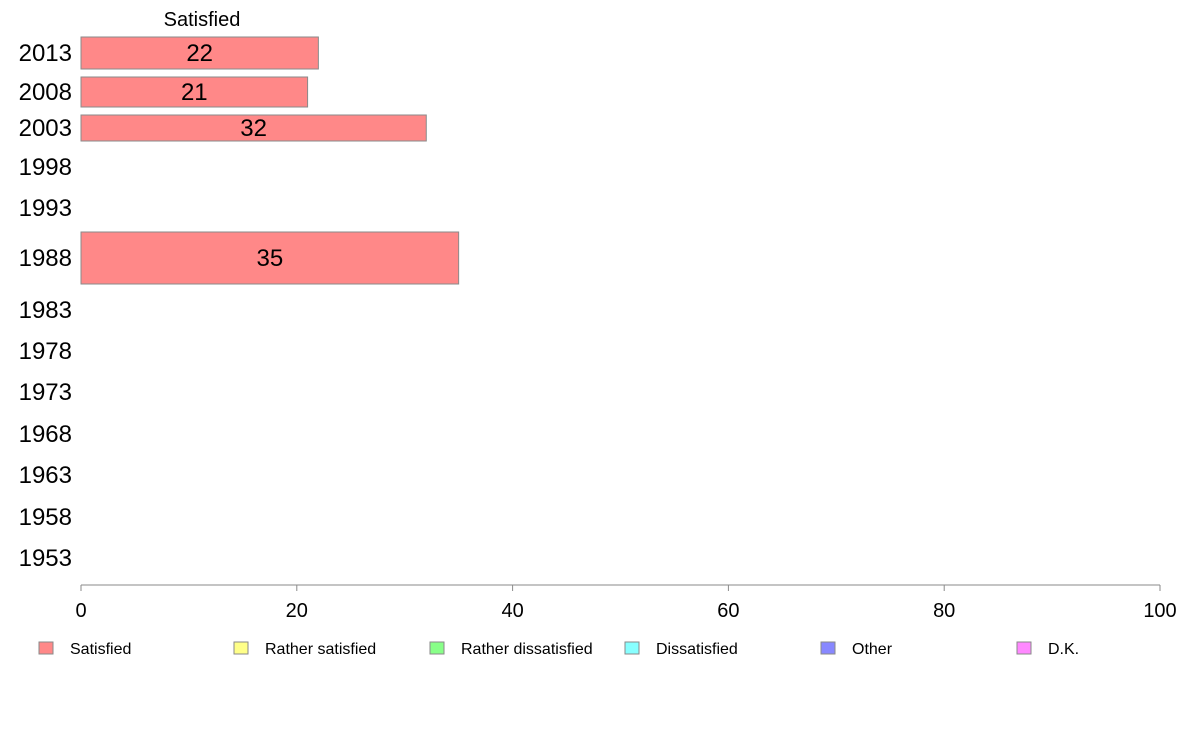  I want to click on y-tick-label: 1958, so click(45, 517).